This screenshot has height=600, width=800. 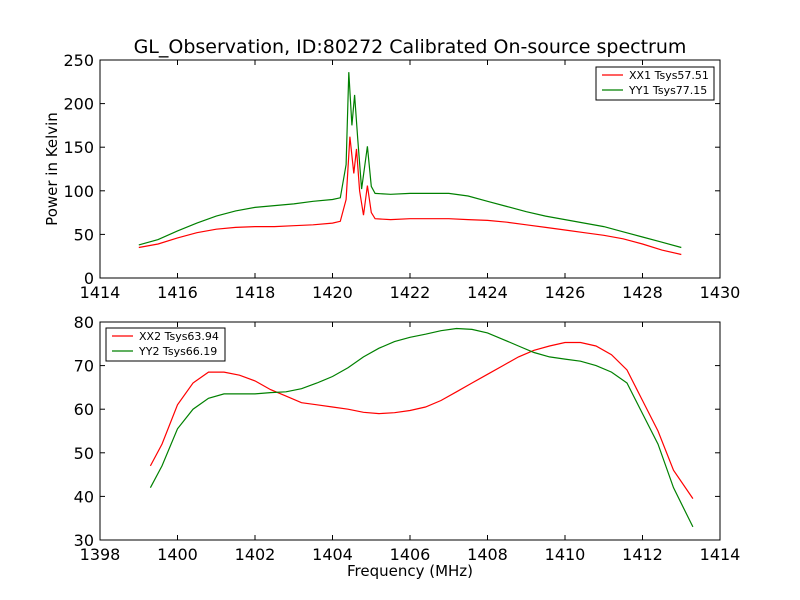 I want to click on x-tick-label: 1416, so click(x=177, y=292).